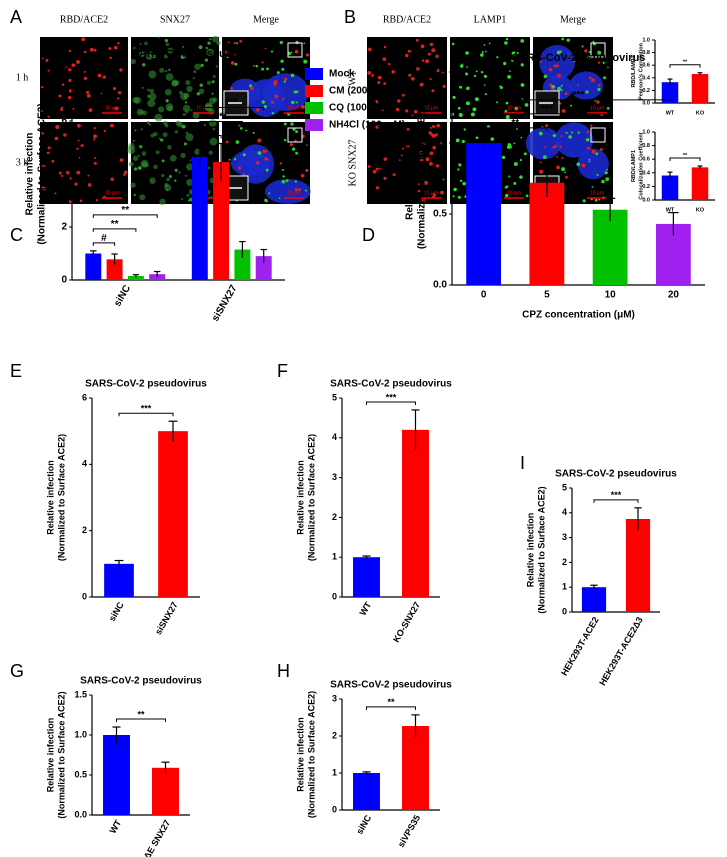 The width and height of the screenshot is (727, 857). I want to click on scale-bar-label: 10 μm, so click(514, 193).